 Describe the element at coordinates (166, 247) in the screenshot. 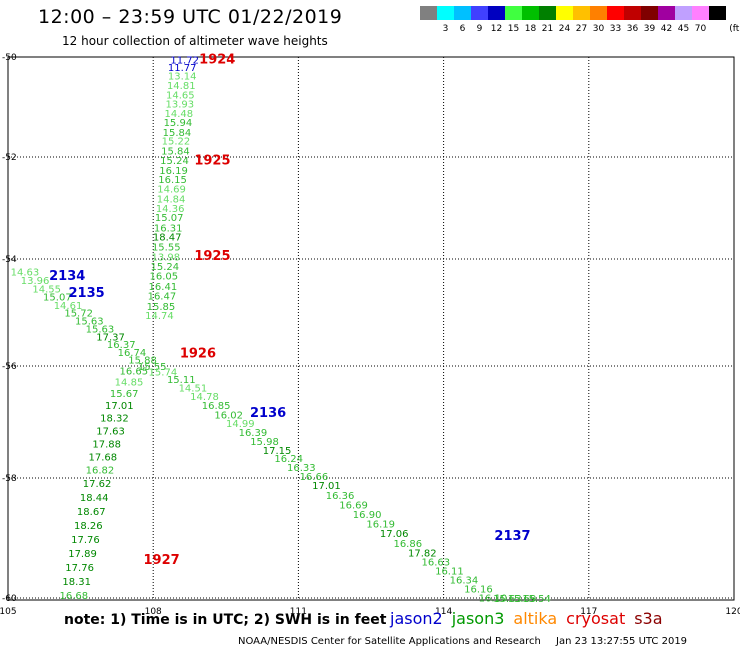

I see `wave-height-value: 15.55` at that location.